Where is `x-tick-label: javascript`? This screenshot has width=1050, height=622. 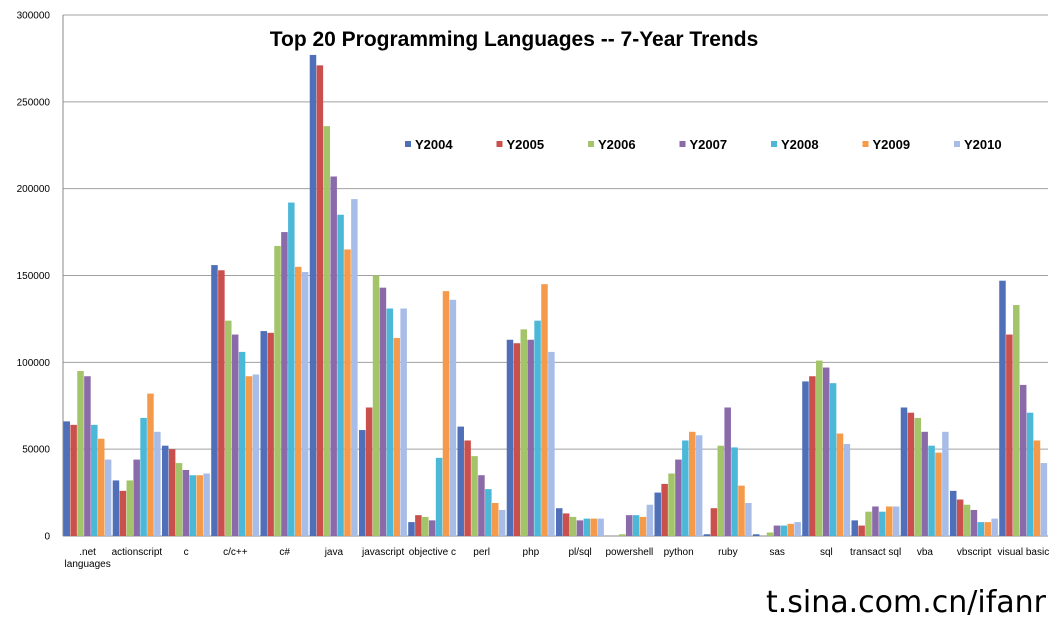 x-tick-label: javascript is located at coordinates (382, 552).